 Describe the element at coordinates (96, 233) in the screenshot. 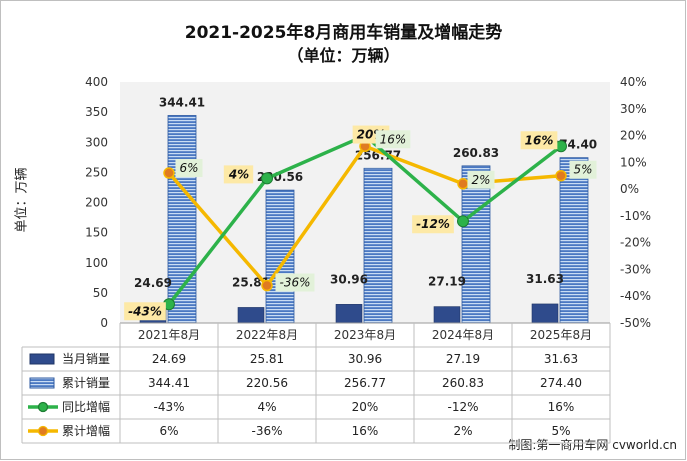

I see `y-tick-label: 150` at that location.